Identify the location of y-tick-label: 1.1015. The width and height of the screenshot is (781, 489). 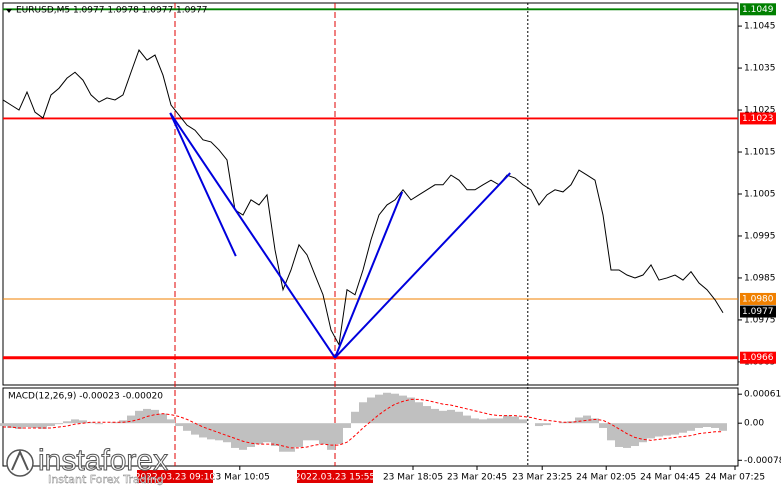
(760, 153).